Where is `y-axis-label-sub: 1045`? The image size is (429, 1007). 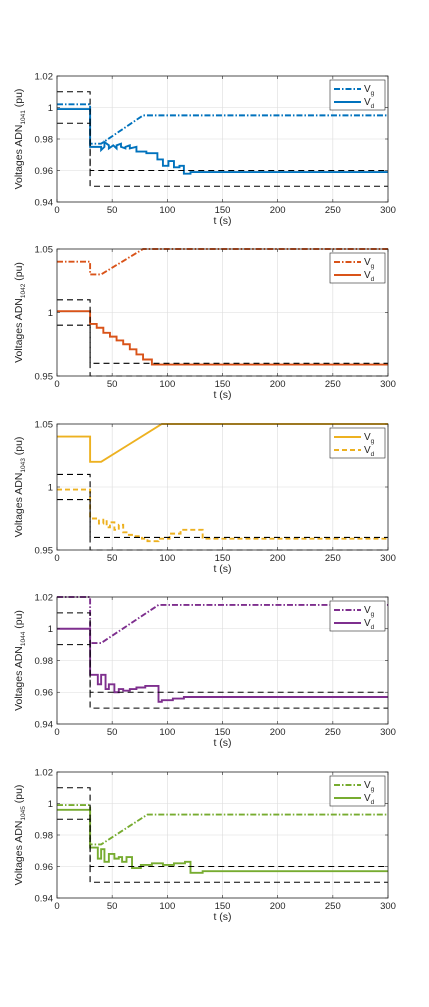
y-axis-label-sub: 1045 is located at coordinates (23, 813).